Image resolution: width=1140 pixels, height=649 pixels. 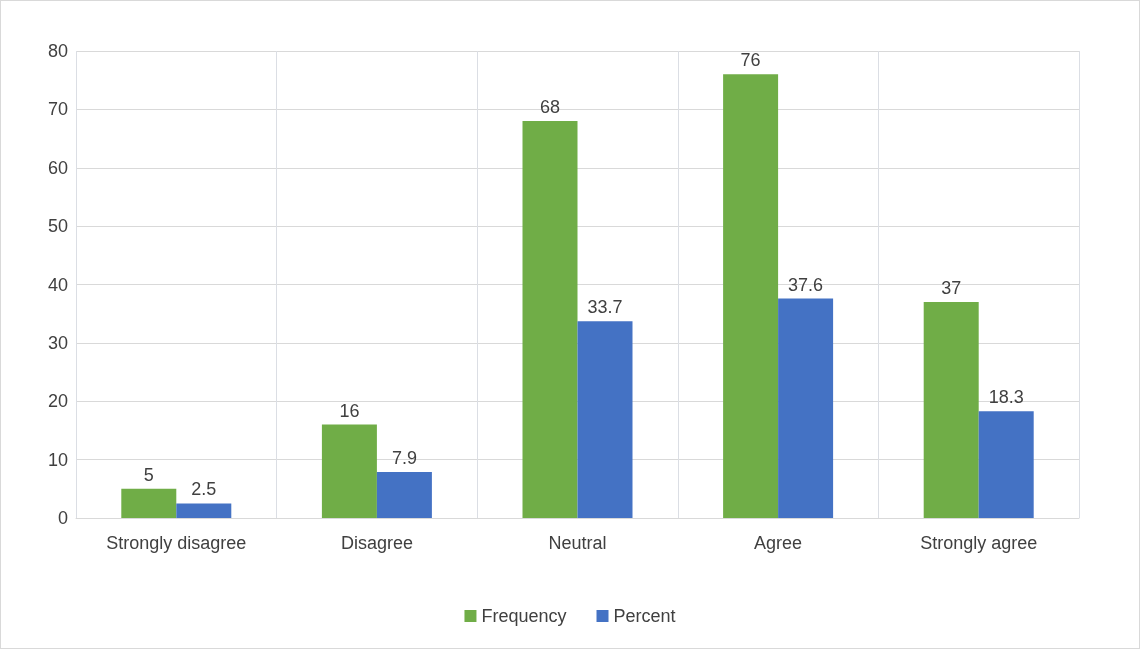 What do you see at coordinates (62, 518) in the screenshot?
I see `y-tick-label: 0` at bounding box center [62, 518].